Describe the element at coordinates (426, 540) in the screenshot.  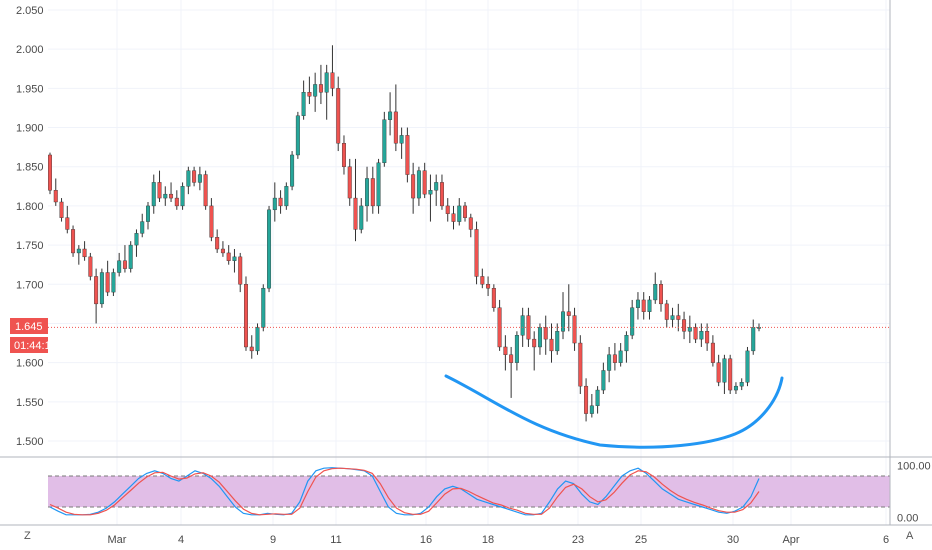
I see `x-tick-label: 16` at that location.